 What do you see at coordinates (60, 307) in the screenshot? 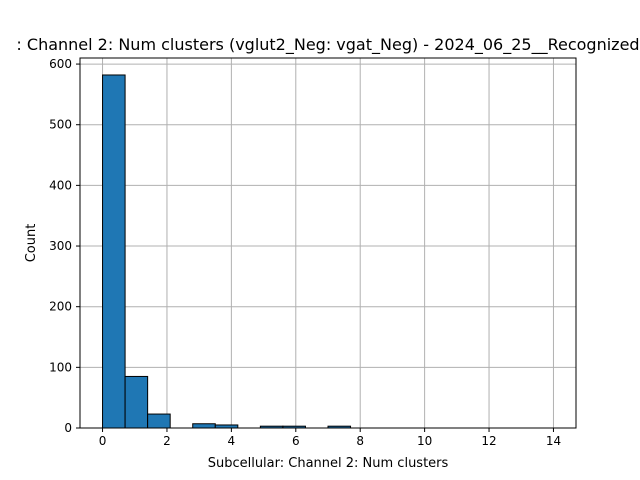
I see `y-tick-label: 200` at bounding box center [60, 307].